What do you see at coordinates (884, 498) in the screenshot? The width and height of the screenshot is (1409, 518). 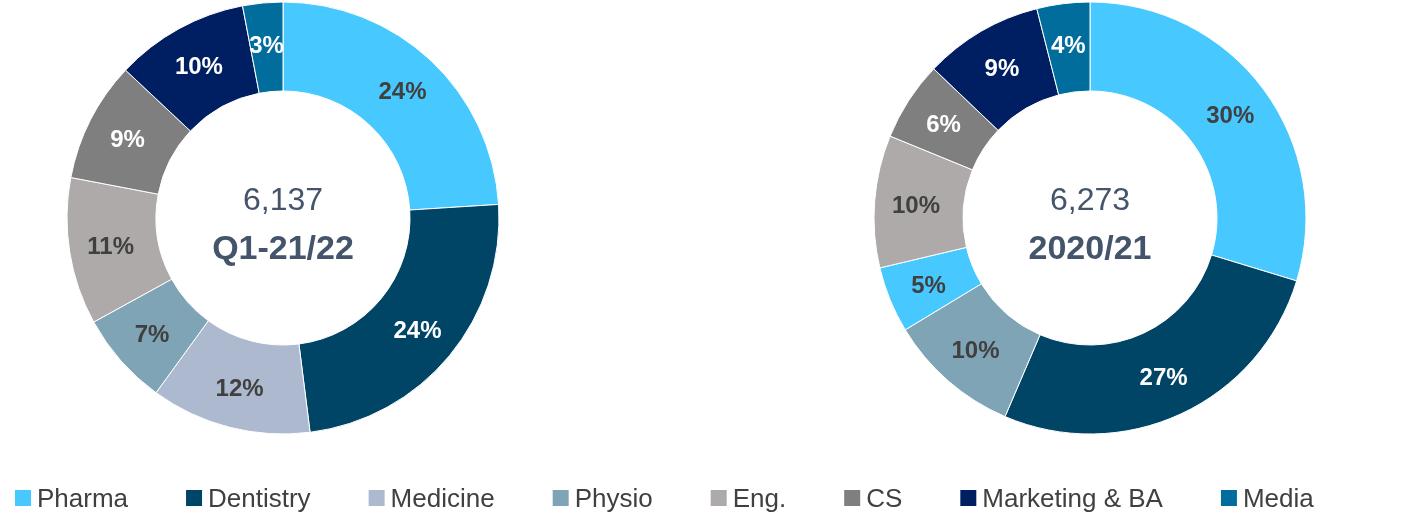 I see `legend-label: CS` at bounding box center [884, 498].